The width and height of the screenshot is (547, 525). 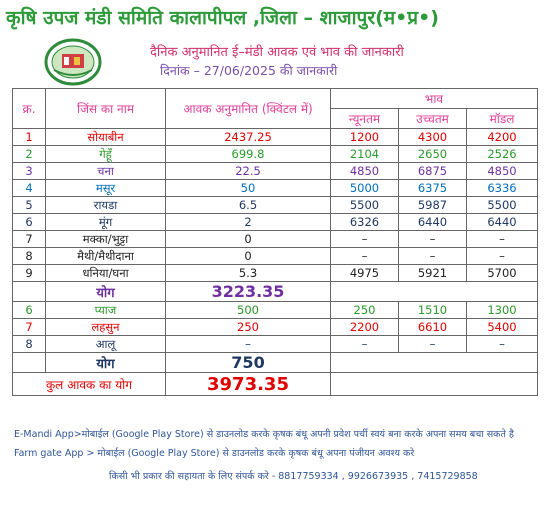 What do you see at coordinates (364, 327) in the screenshot?
I see `min-price: 2200` at bounding box center [364, 327].